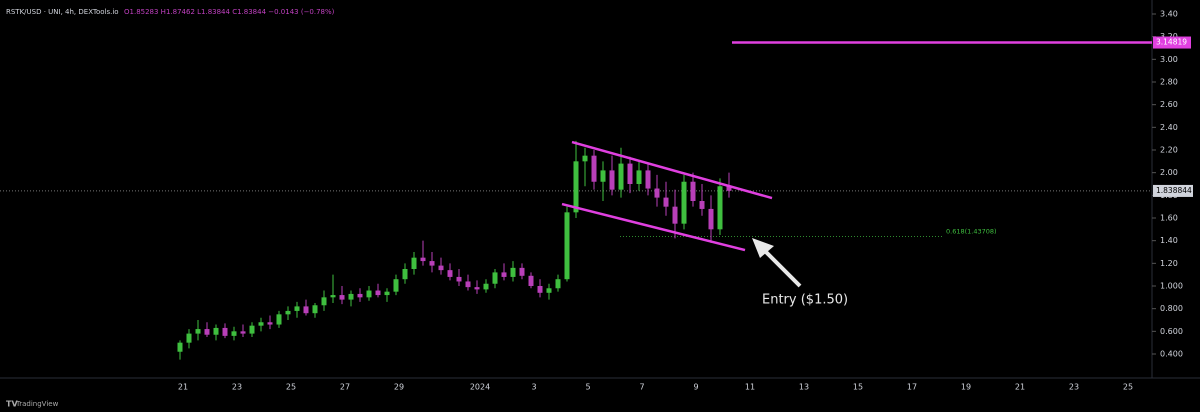 The height and width of the screenshot is (412, 1200). What do you see at coordinates (971, 231) in the screenshot?
I see `fib-label: 0.618(1.43708)` at bounding box center [971, 231].